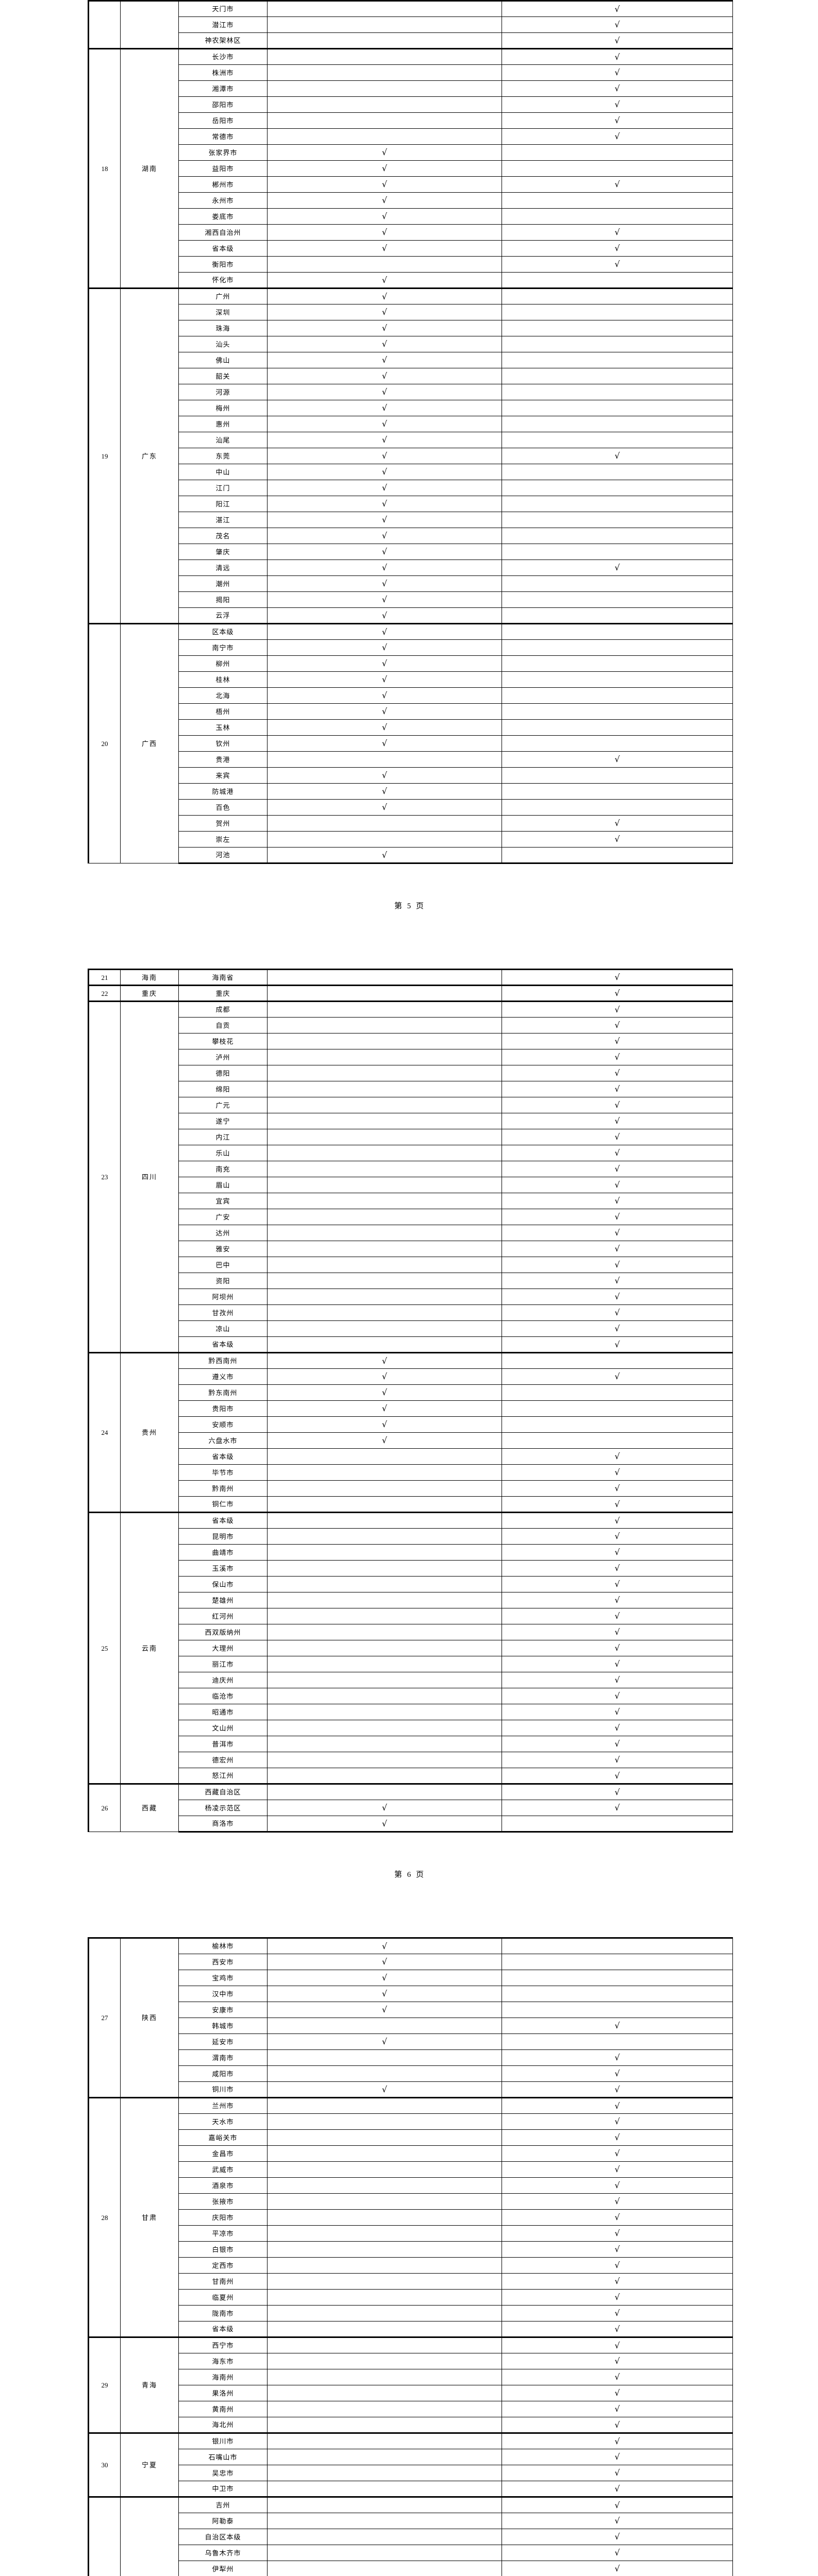  I want to click on table-row: 泸州 √, so click(411, 1057).